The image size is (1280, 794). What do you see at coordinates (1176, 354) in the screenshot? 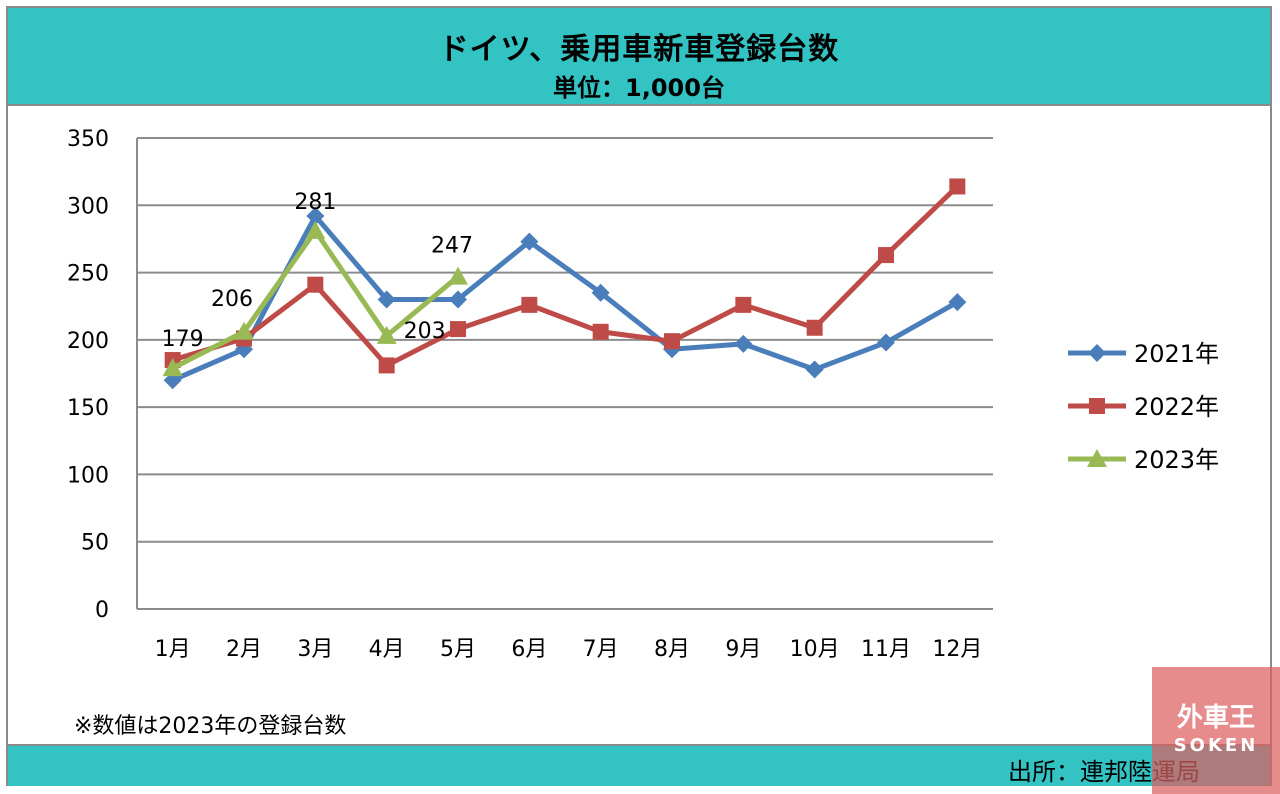
I see `legend-label: 2021年` at bounding box center [1176, 354].